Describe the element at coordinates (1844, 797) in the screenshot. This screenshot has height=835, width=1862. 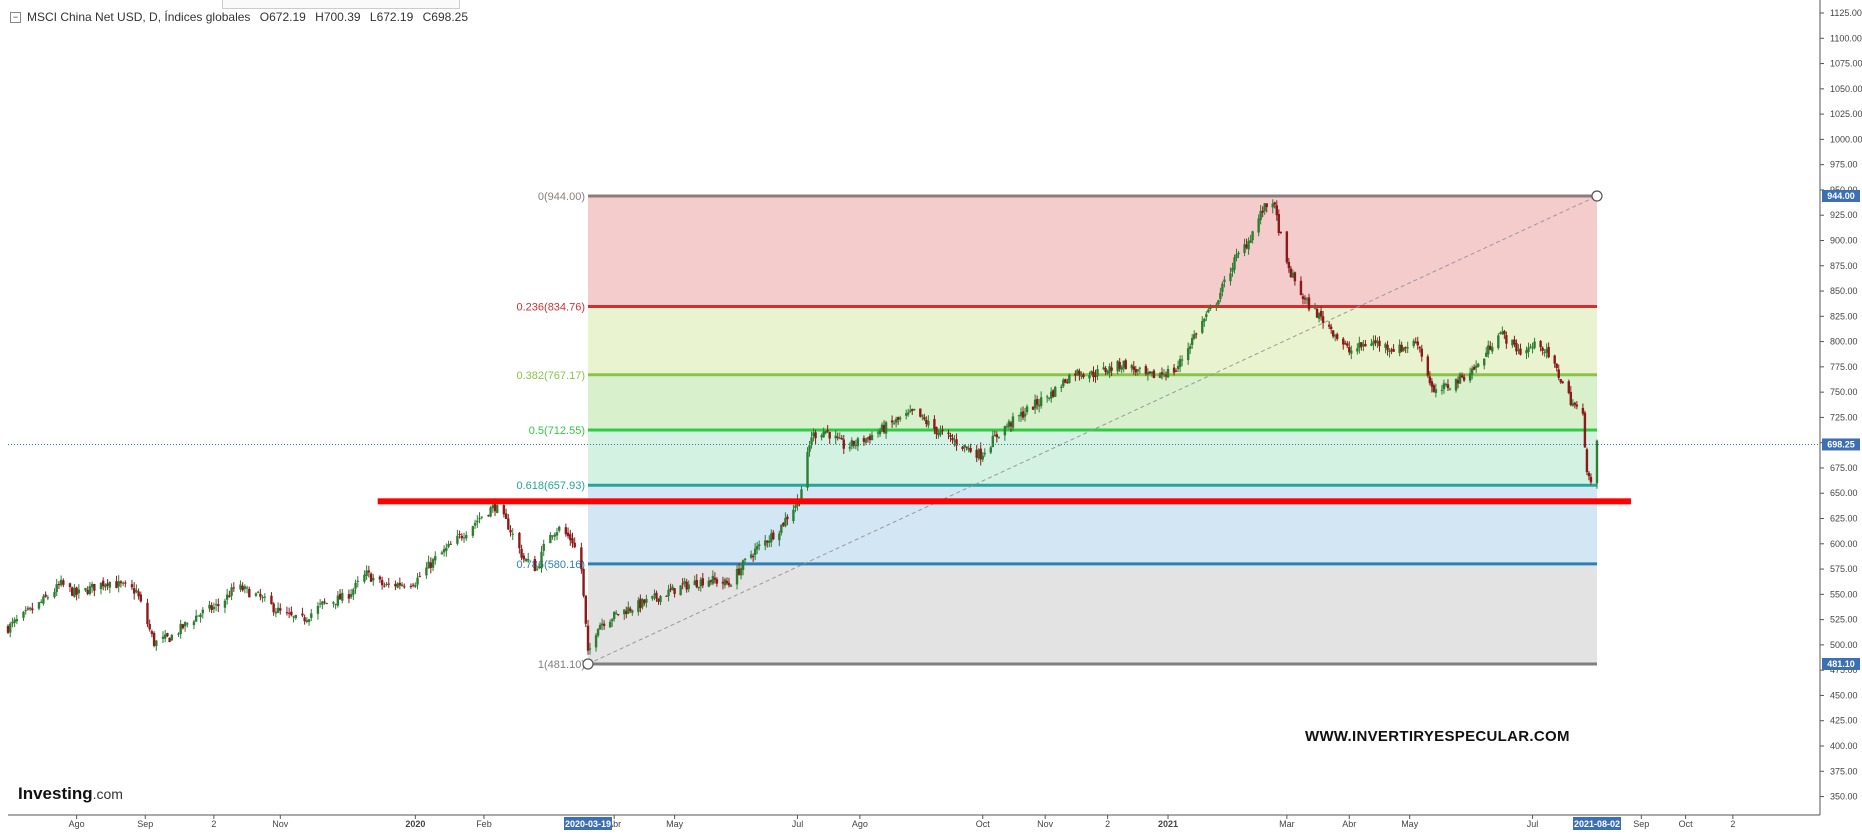
I see `price-tick-label: 350.00` at that location.